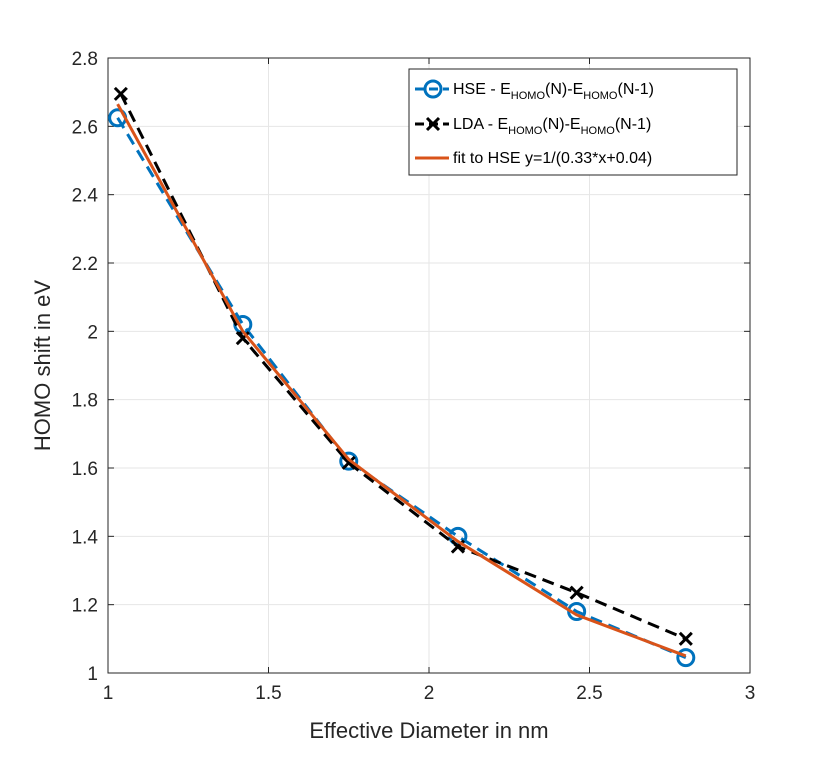  What do you see at coordinates (85, 401) in the screenshot?
I see `y-tick-label: 1.8` at bounding box center [85, 401].